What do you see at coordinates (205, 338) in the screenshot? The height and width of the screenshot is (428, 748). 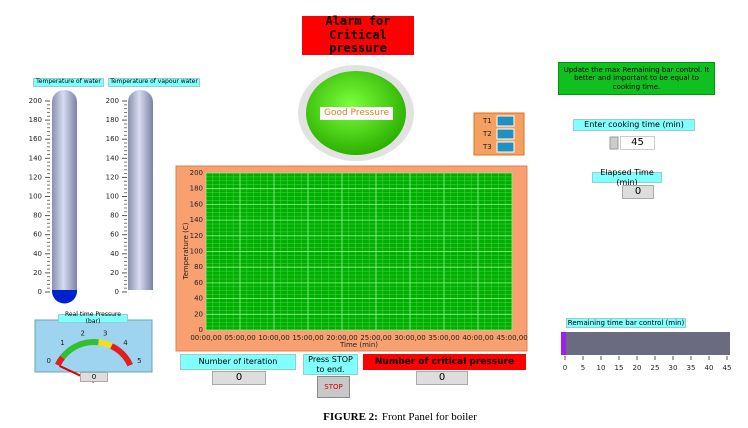 I see `x-tick-label: 00:00,00` at bounding box center [205, 338].